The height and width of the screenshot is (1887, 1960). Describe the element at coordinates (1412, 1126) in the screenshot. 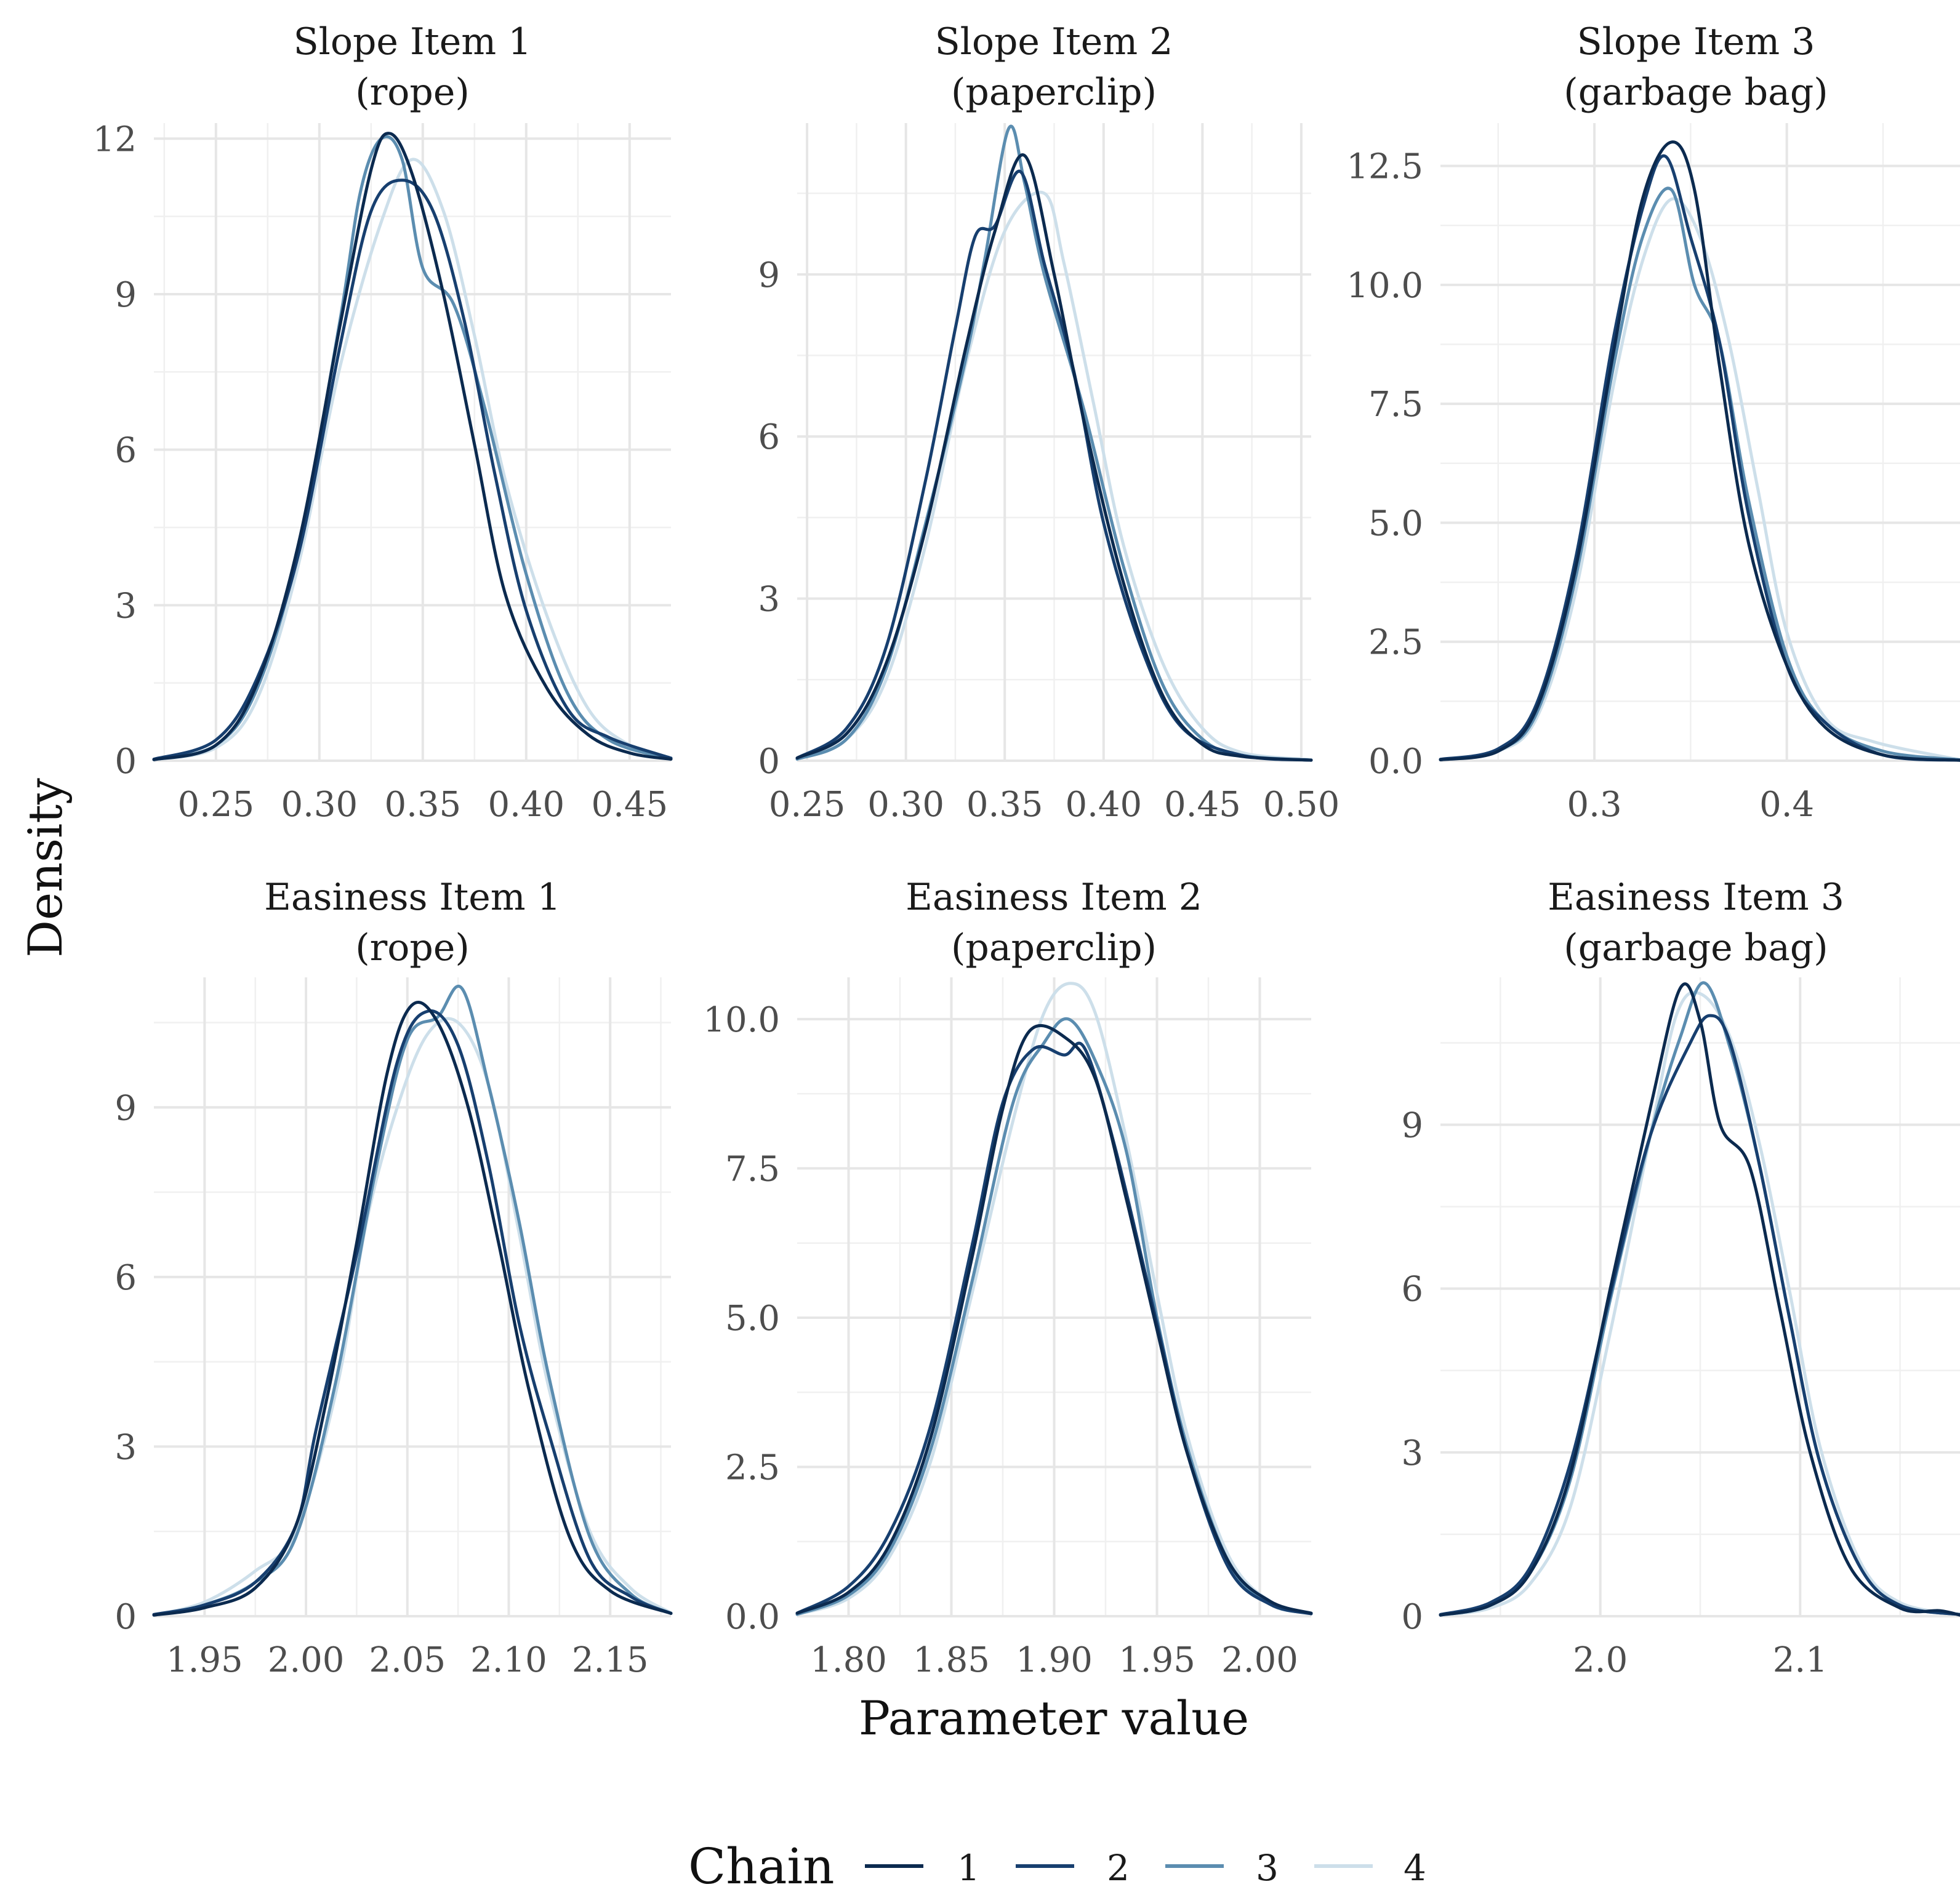

I see `panel-6-y-tick-label: 9` at that location.